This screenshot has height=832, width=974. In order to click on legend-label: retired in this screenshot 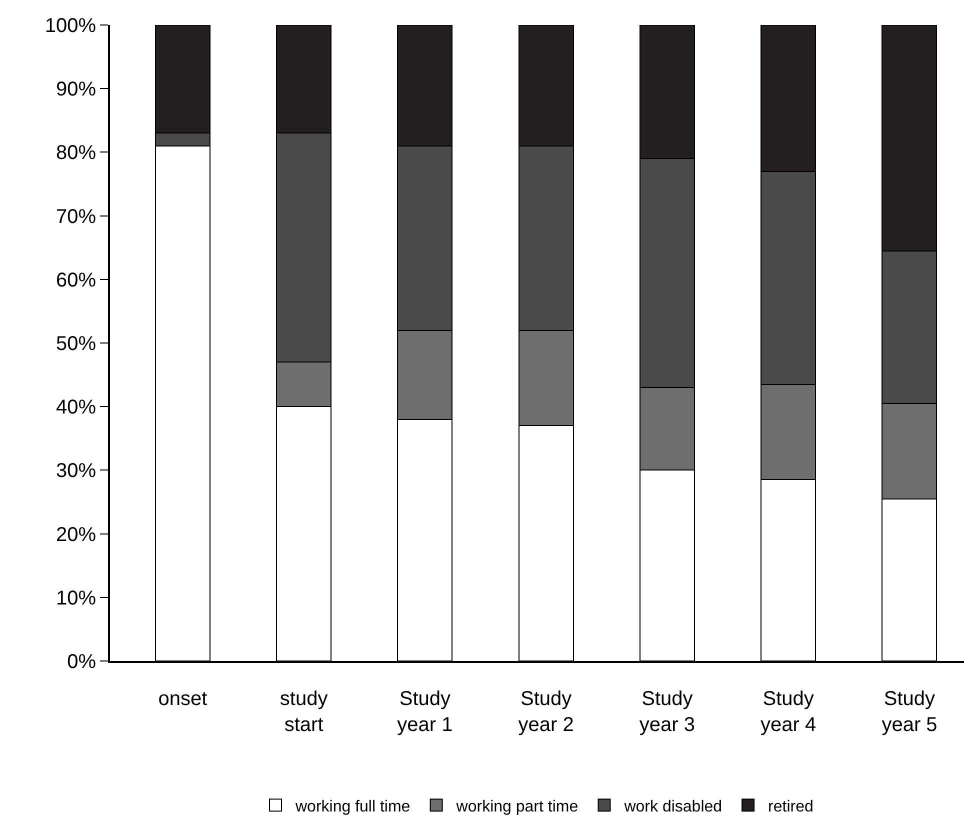, I will do `click(791, 807)`.